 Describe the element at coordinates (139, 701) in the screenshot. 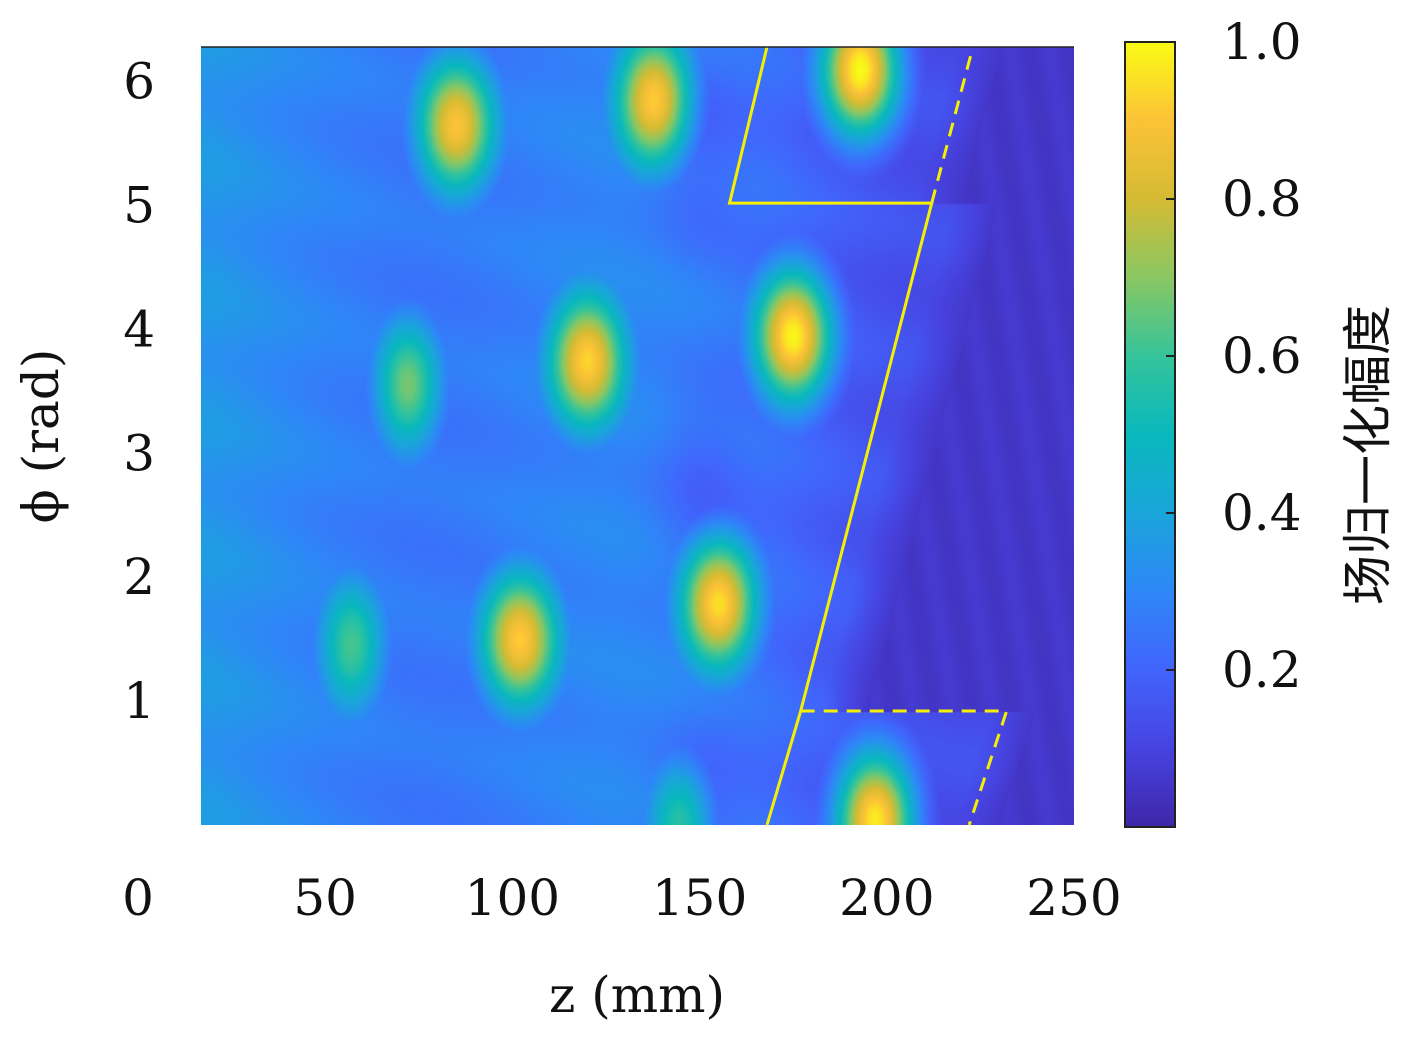

I see `y-tick-label: 1` at that location.